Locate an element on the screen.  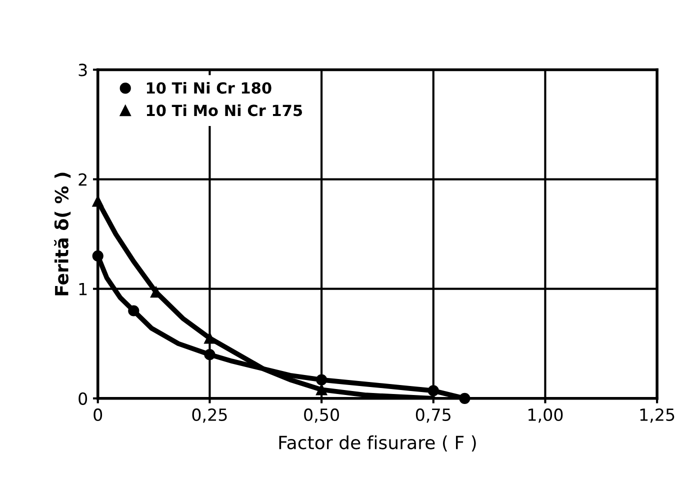
y-tick-label: 2 is located at coordinates (82, 179).